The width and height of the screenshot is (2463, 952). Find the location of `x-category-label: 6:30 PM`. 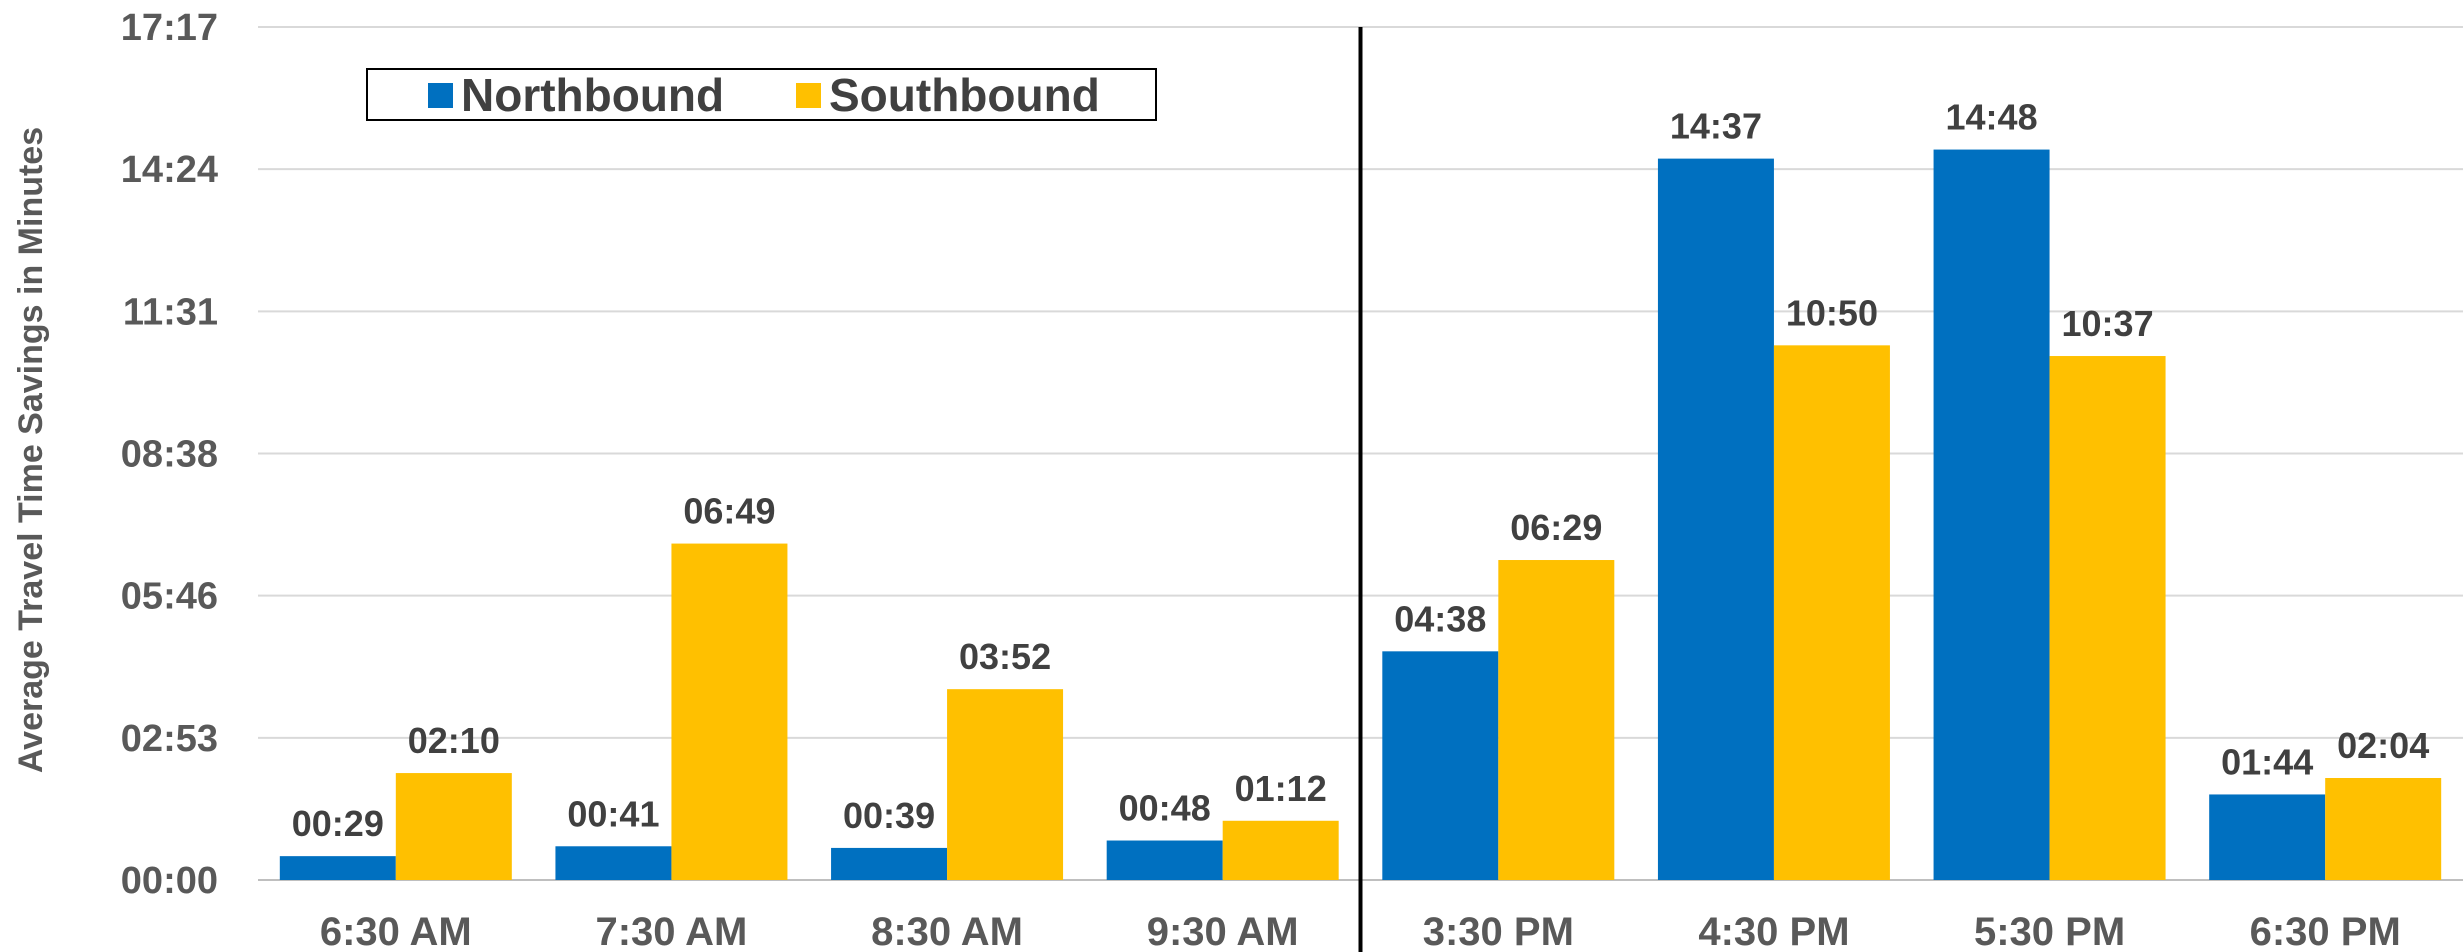

x-category-label: 6:30 PM is located at coordinates (2325, 931).